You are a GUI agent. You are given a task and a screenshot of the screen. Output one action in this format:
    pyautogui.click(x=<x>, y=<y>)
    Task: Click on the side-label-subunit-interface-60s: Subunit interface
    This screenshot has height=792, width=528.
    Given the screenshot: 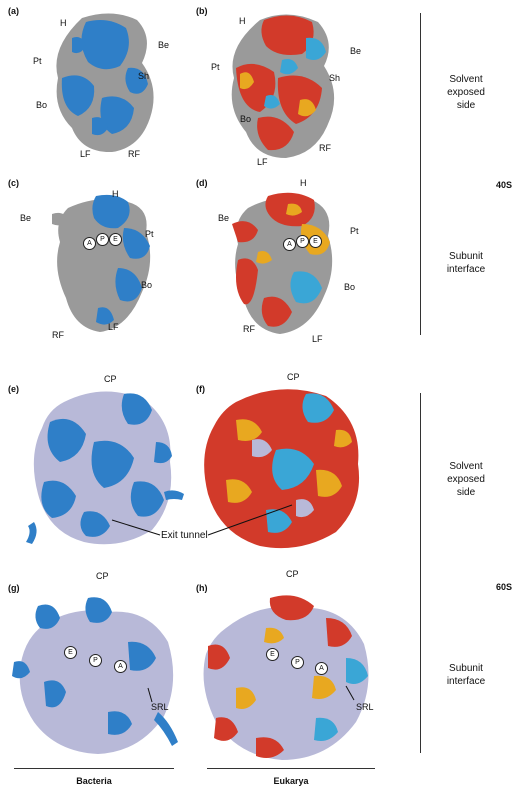 What is the action you would take?
    pyautogui.click(x=466, y=675)
    